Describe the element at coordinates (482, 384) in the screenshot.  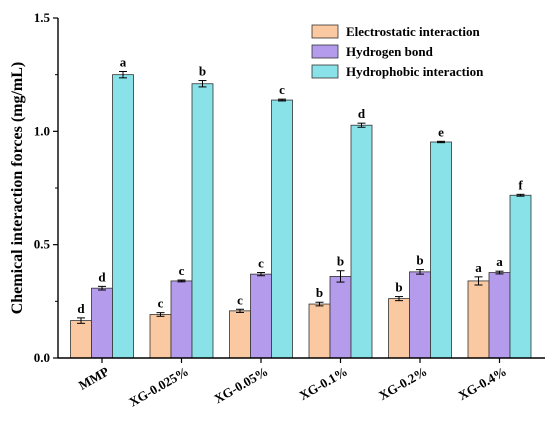
I see `x-tick-label-5: XG-0.4%` at that location.